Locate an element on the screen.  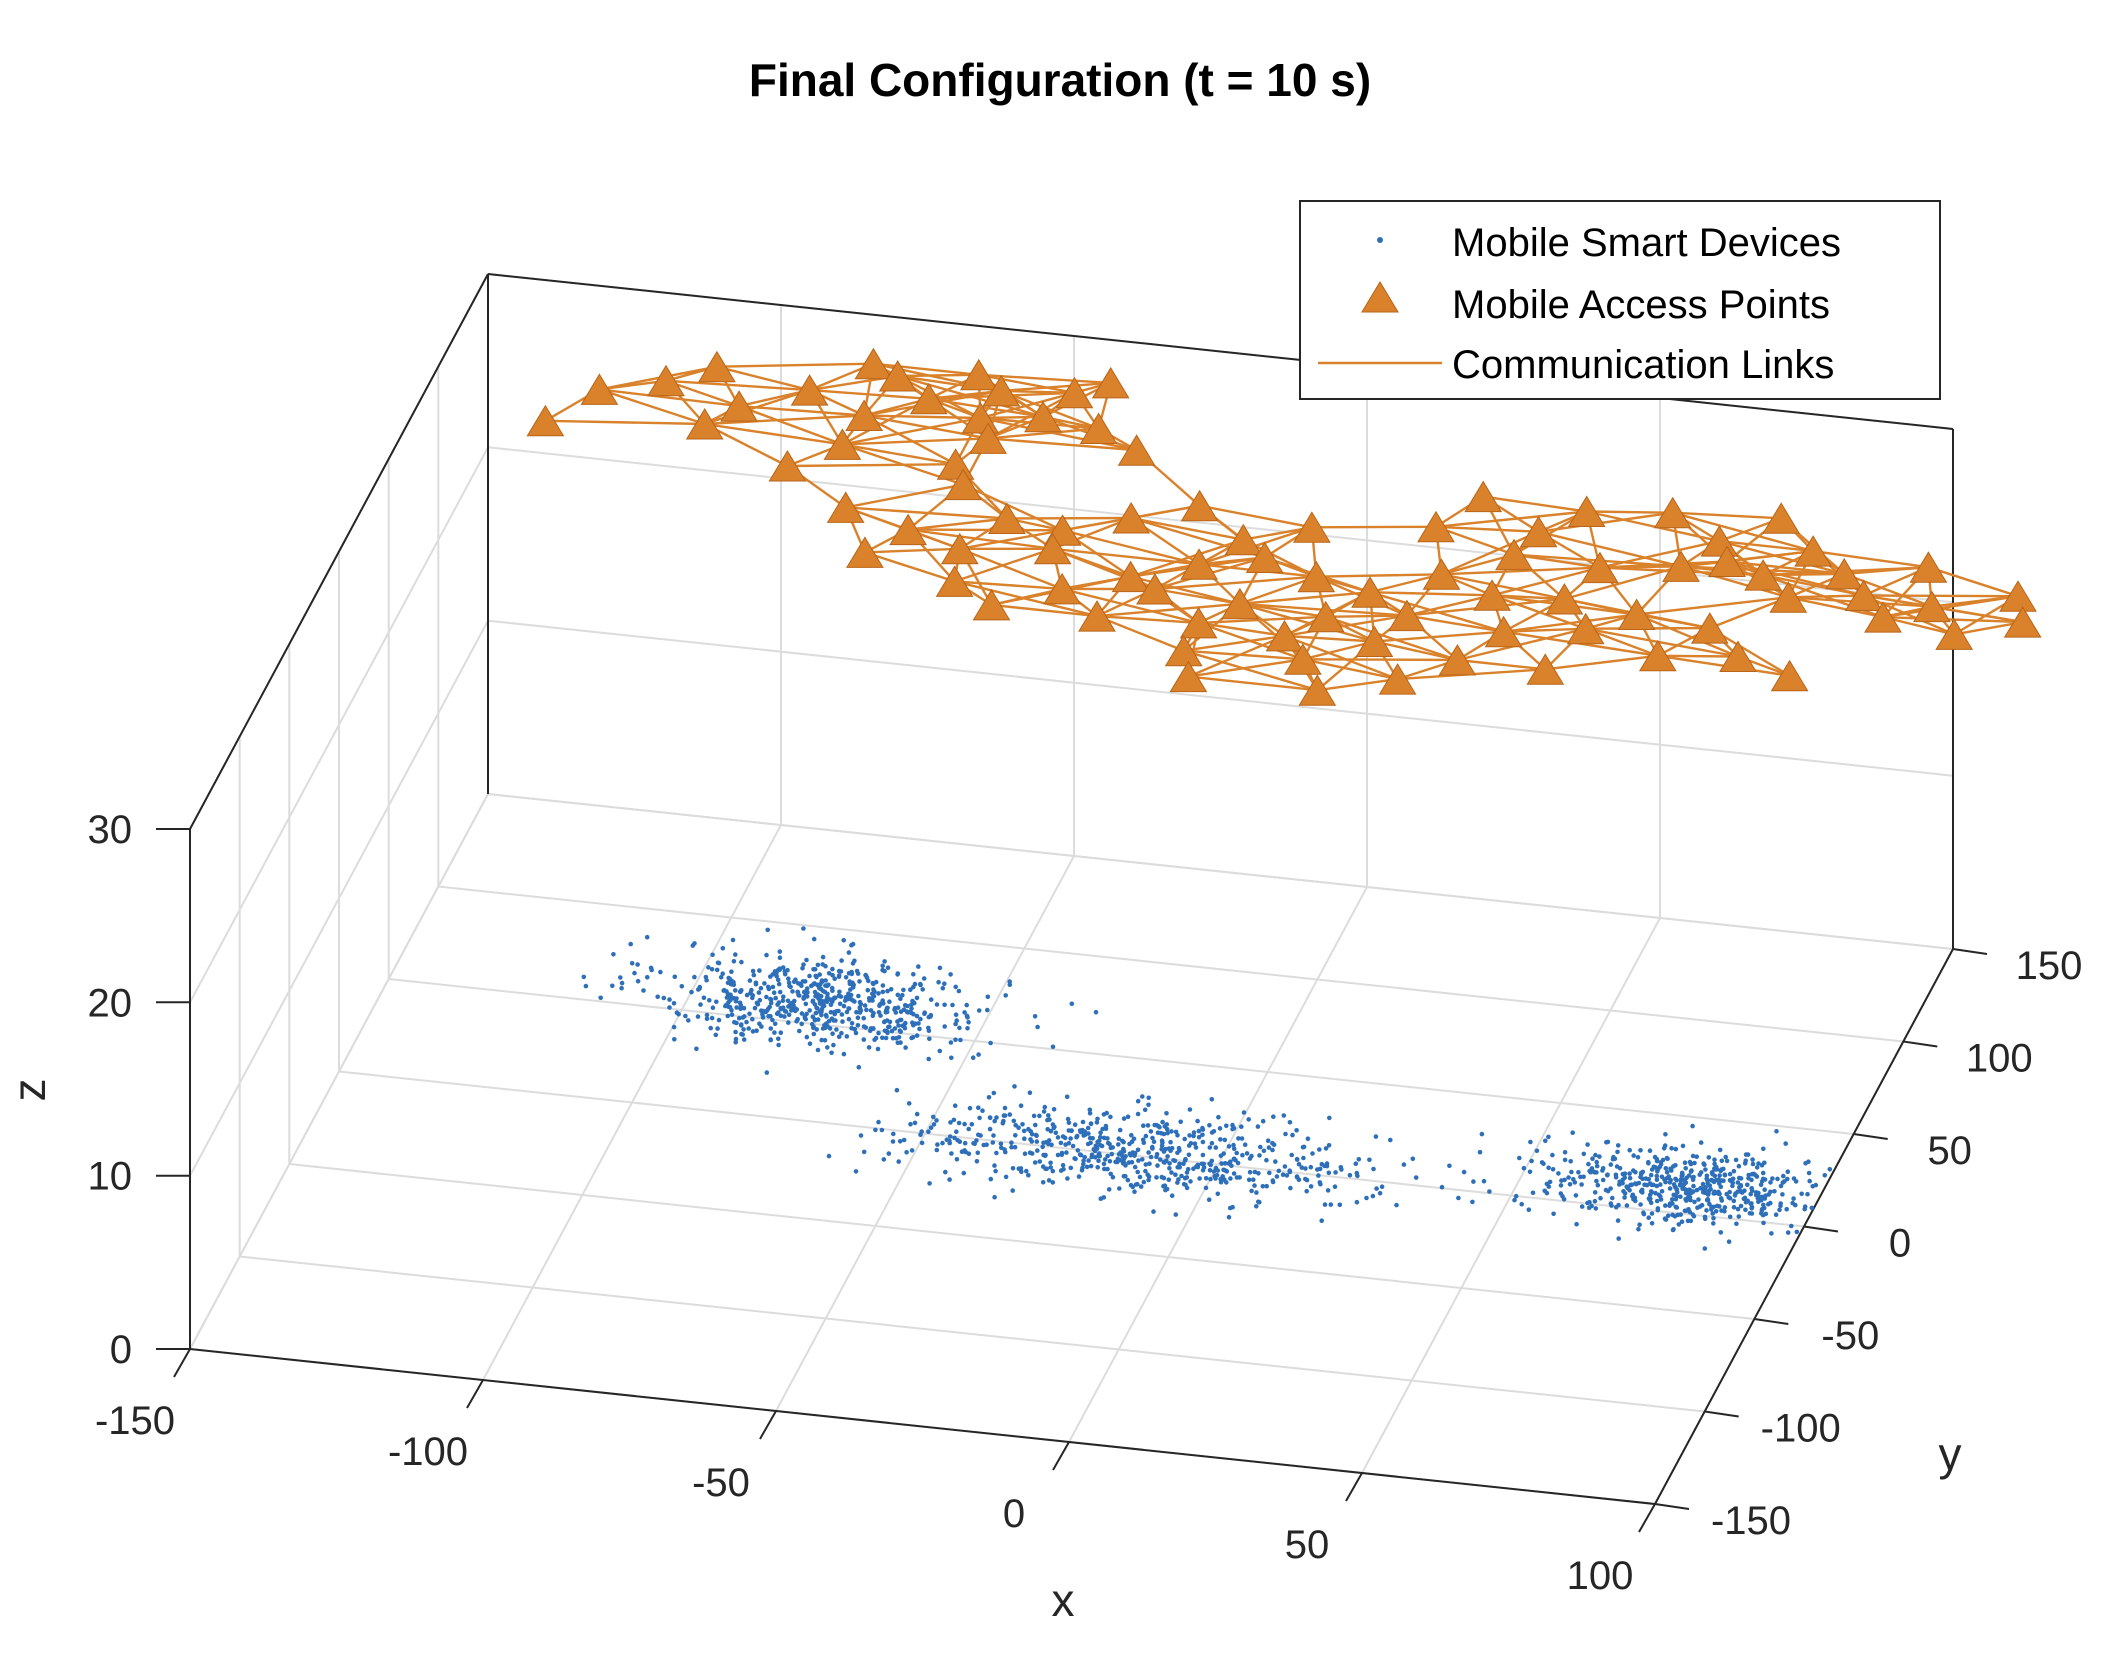
legend-triangle-marker is located at coordinates (1380, 297).